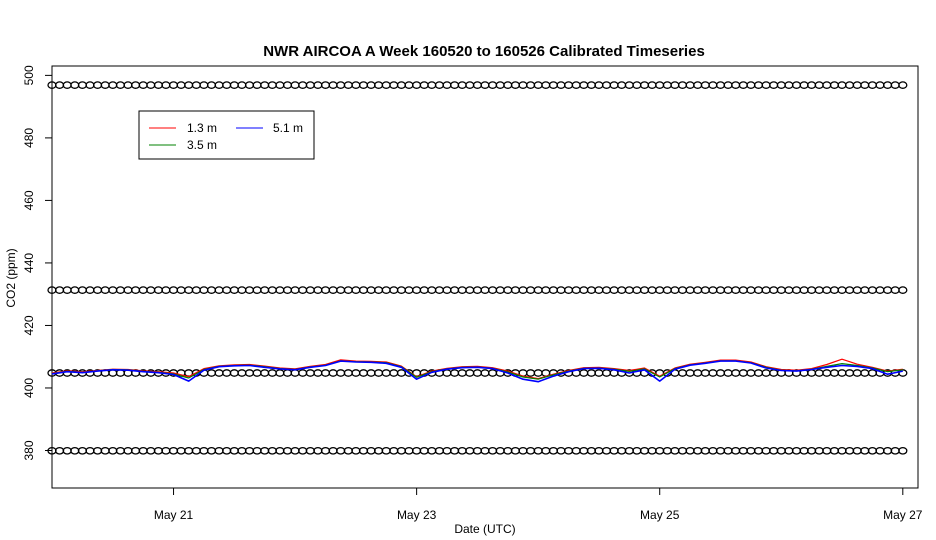  Describe the element at coordinates (660, 515) in the screenshot. I see `x-tick-label: May 25` at that location.